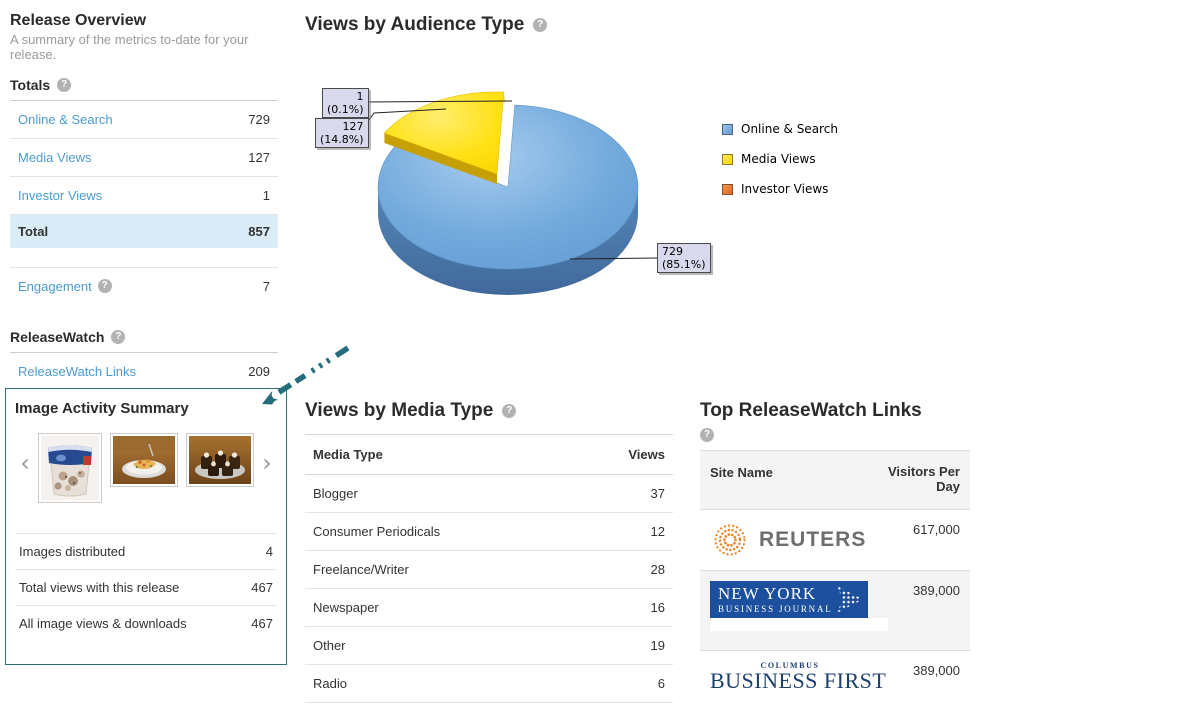  I want to click on total-views-release-row: Total views with this release 467, so click(146, 587).